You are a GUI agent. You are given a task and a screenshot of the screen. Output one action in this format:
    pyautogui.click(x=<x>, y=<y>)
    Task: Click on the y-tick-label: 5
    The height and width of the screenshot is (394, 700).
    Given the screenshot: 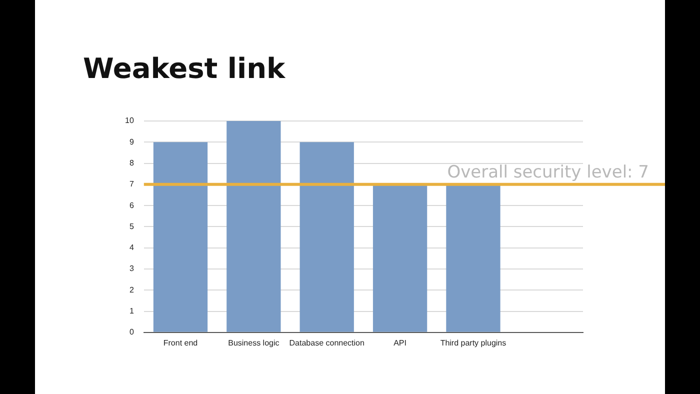 What is the action you would take?
    pyautogui.click(x=131, y=226)
    